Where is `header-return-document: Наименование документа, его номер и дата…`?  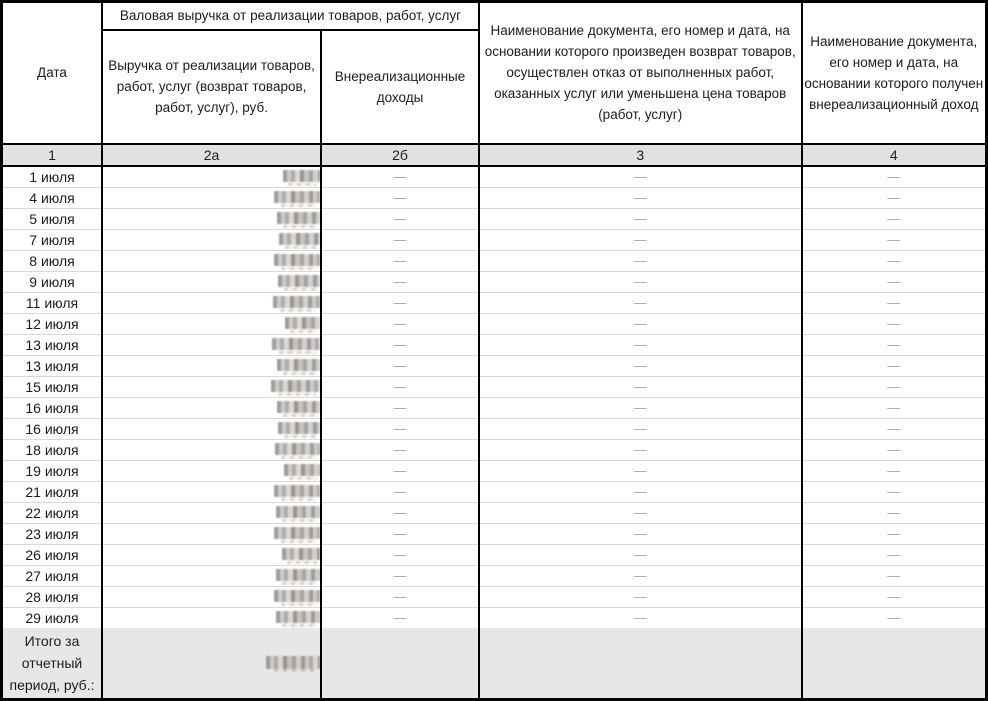
header-return-document: Наименование документа, его номер и дата… is located at coordinates (639, 72).